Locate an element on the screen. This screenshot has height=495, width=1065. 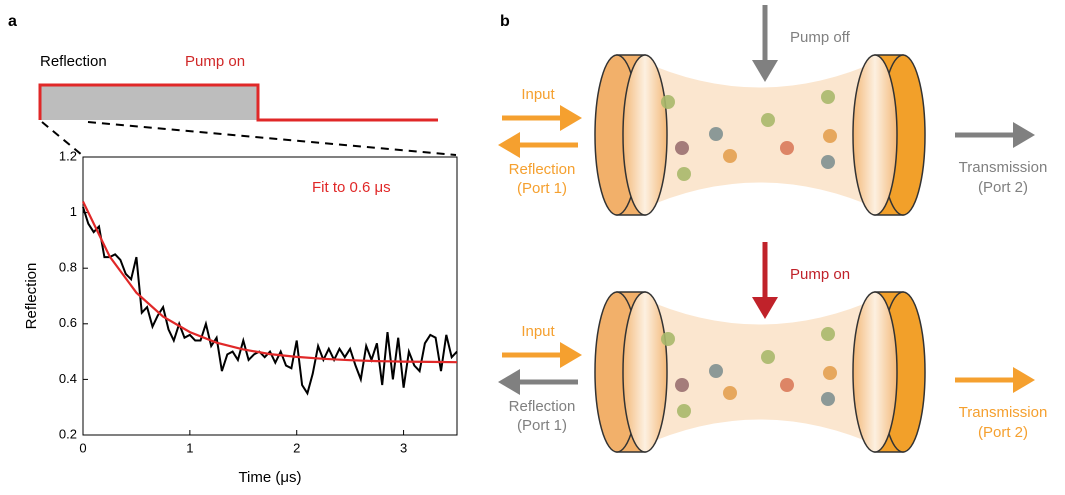
y-tick-label: 0.2 is located at coordinates (68, 433).